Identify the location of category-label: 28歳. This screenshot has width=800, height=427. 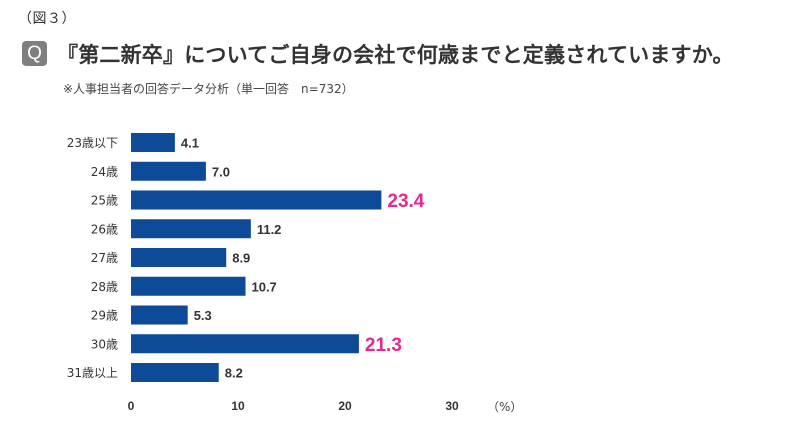
(104, 287).